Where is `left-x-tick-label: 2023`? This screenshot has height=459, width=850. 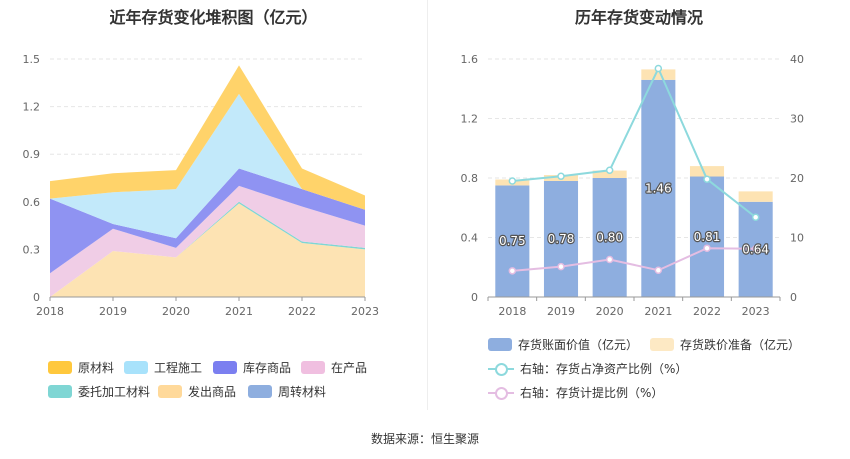 left-x-tick-label: 2023 is located at coordinates (365, 311).